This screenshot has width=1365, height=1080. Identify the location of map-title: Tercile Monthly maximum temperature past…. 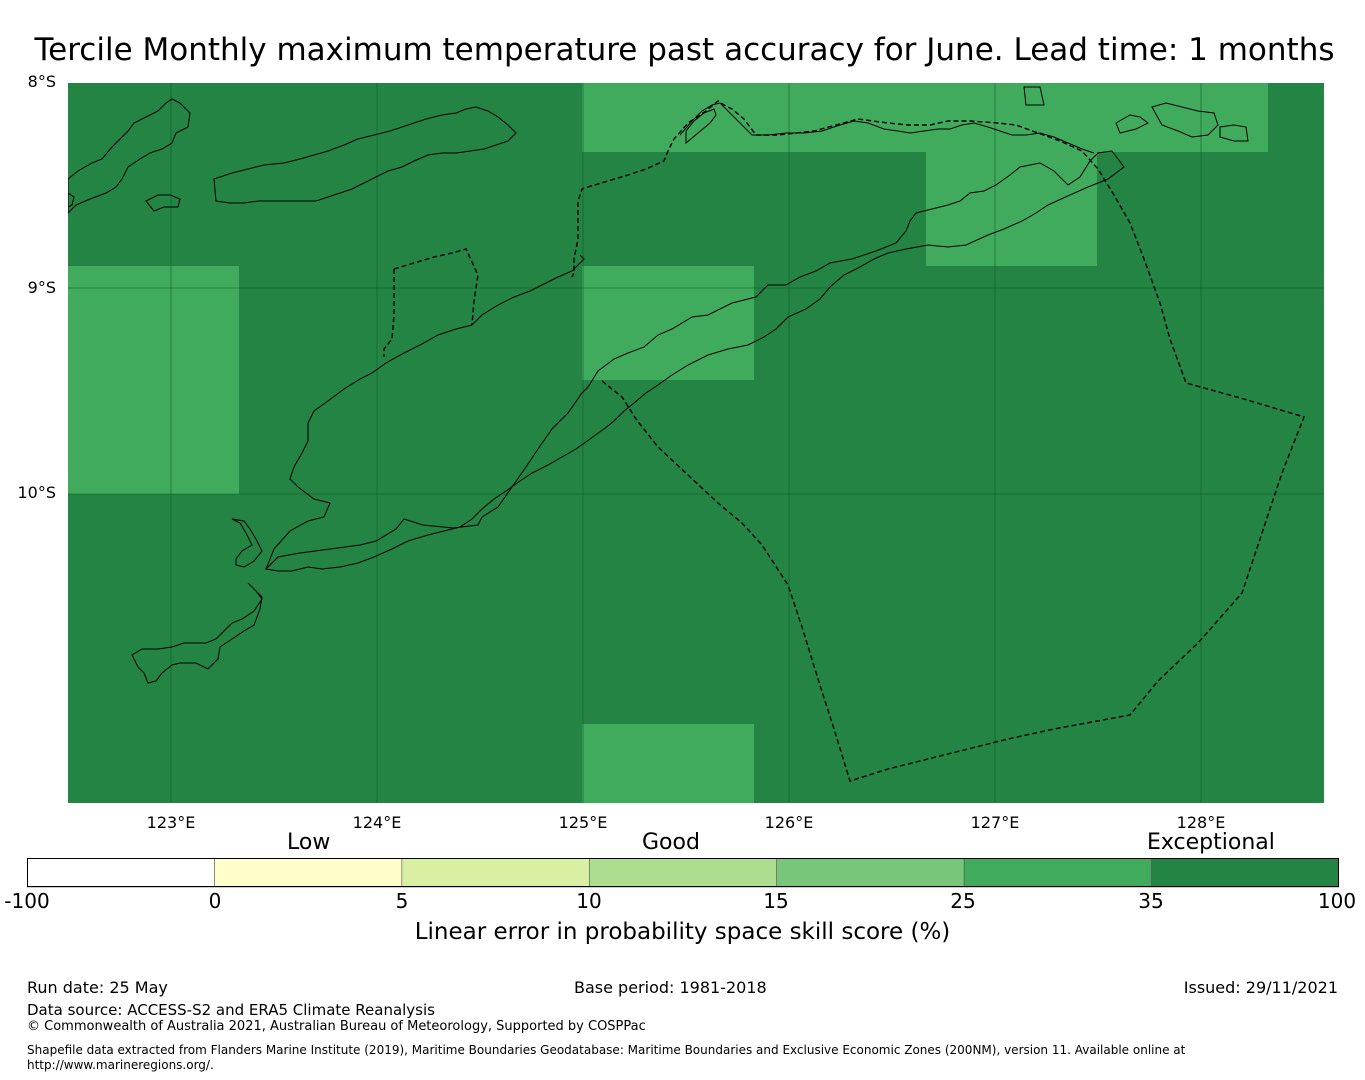
(684, 50).